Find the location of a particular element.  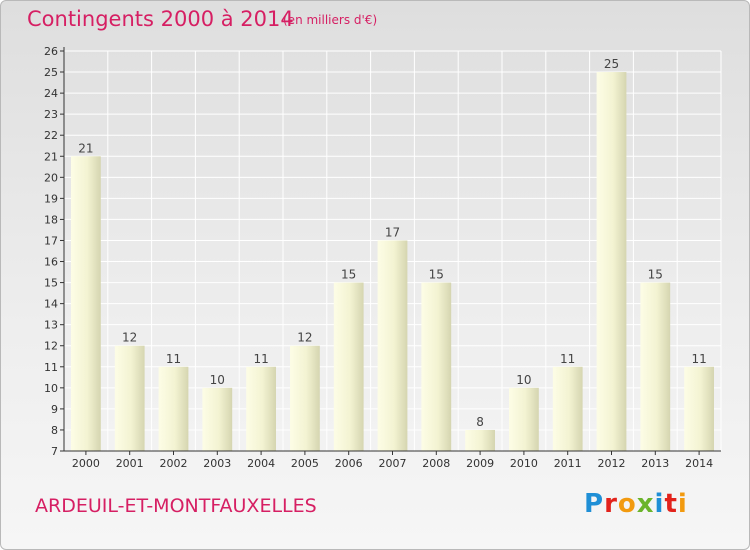

y-tick-label: 20 is located at coordinates (51, 177).